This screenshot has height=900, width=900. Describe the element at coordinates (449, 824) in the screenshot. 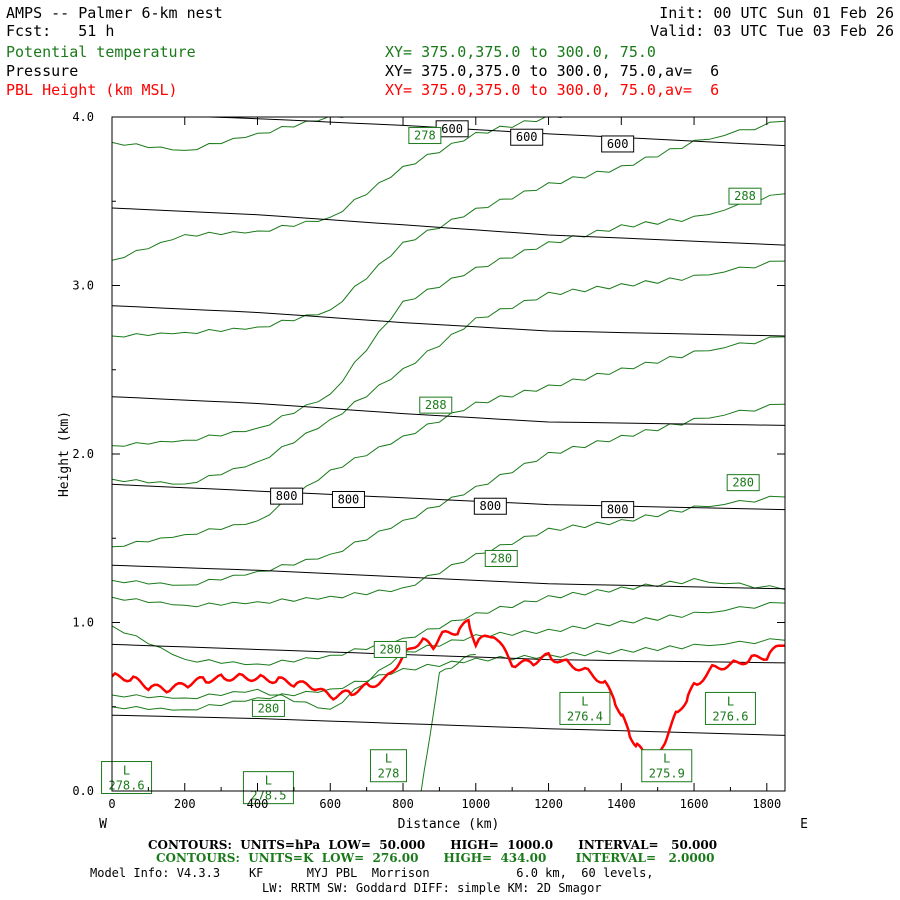

I see `x-axis-label: Distance (km)` at that location.